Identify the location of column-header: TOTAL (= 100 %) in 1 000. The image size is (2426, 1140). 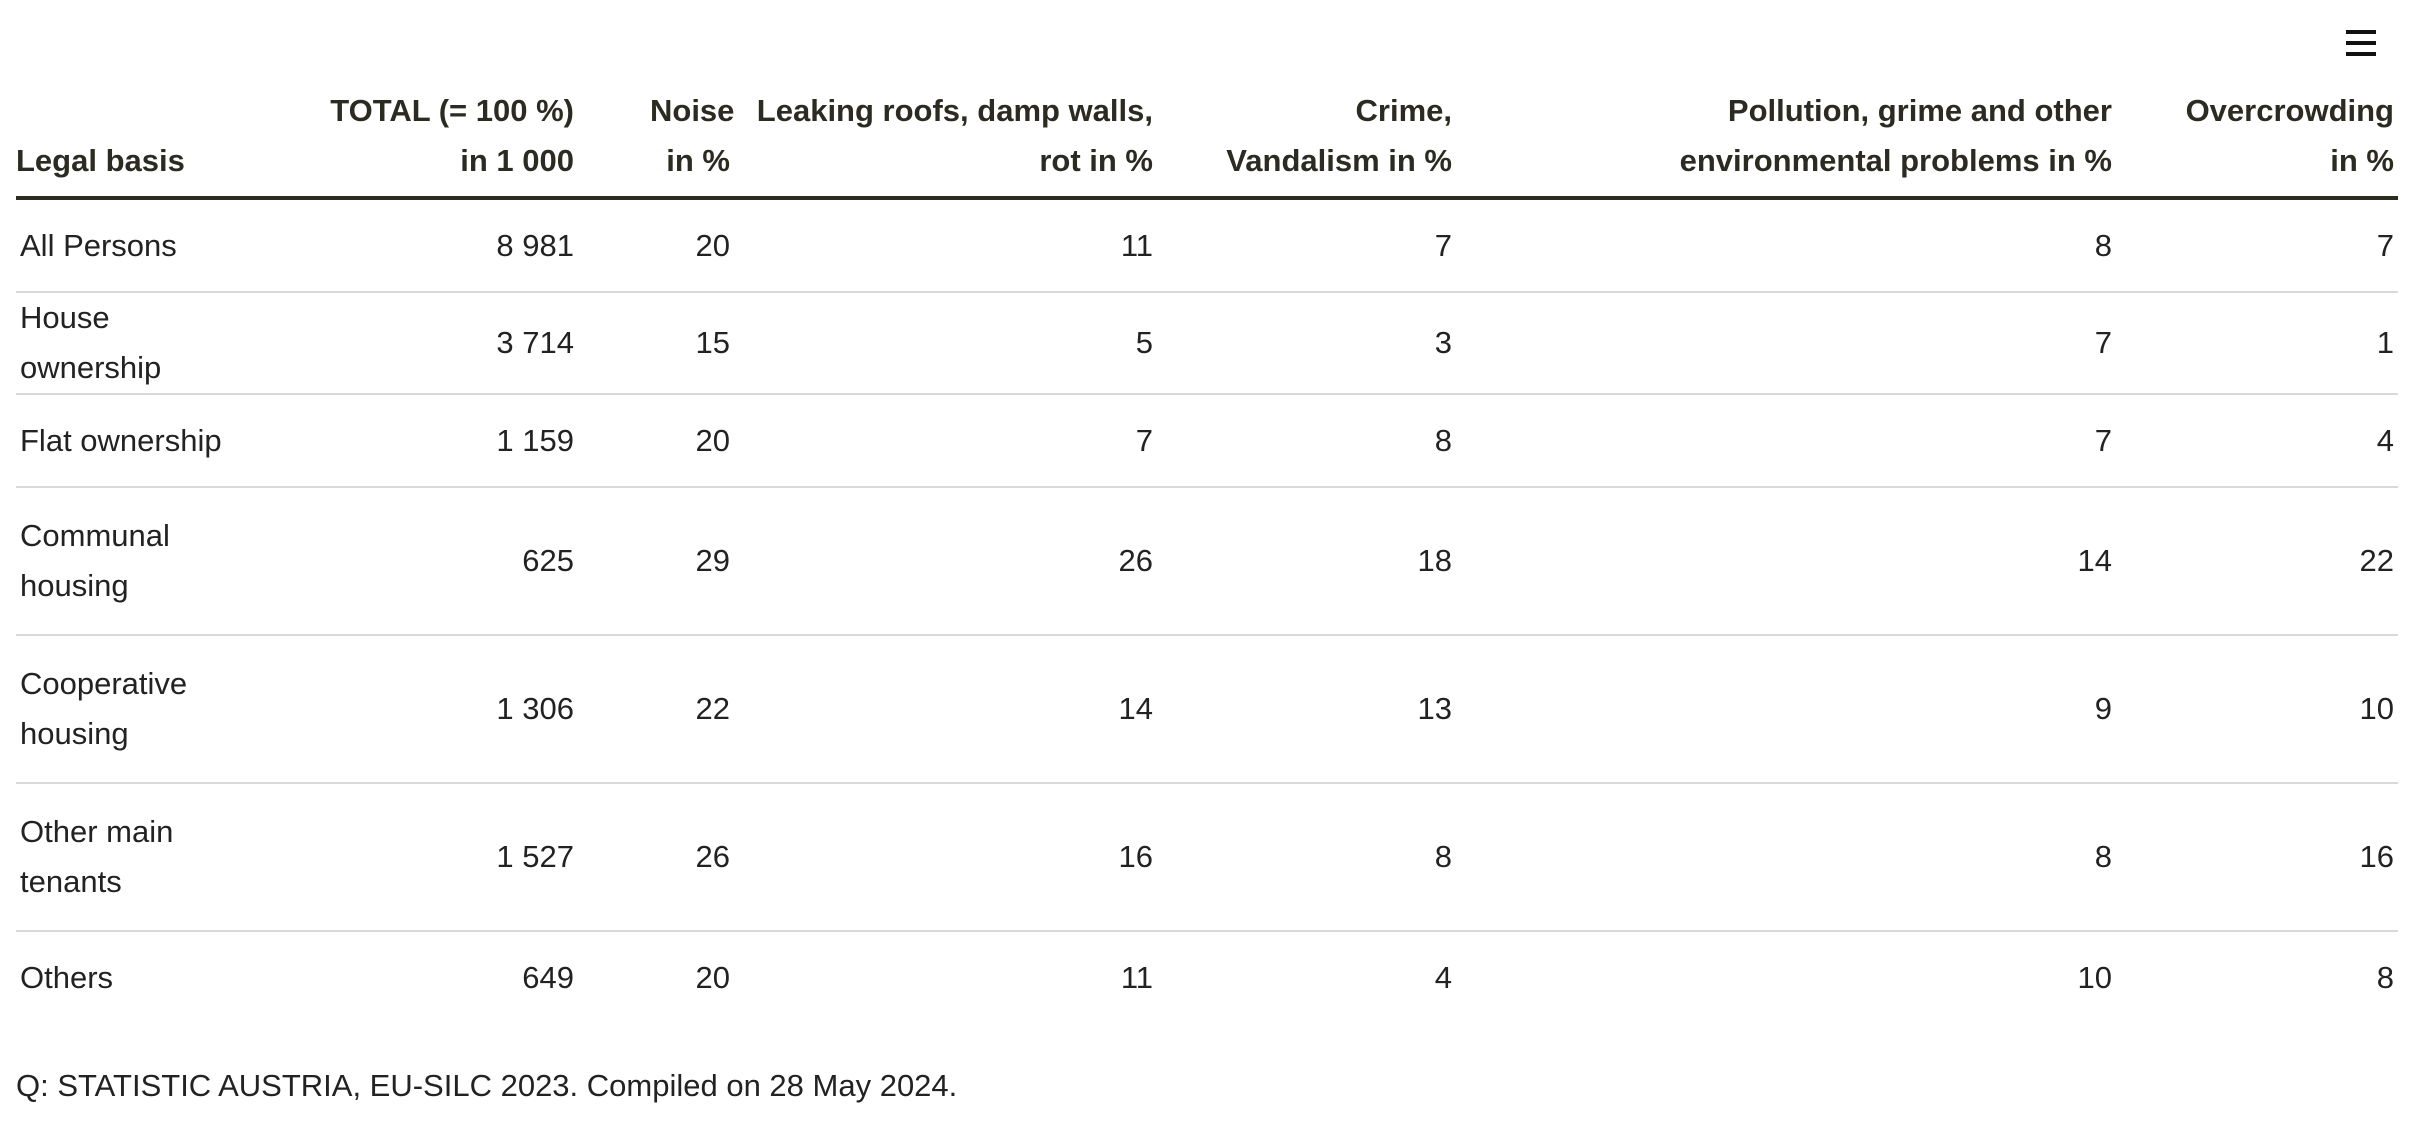
(426, 143).